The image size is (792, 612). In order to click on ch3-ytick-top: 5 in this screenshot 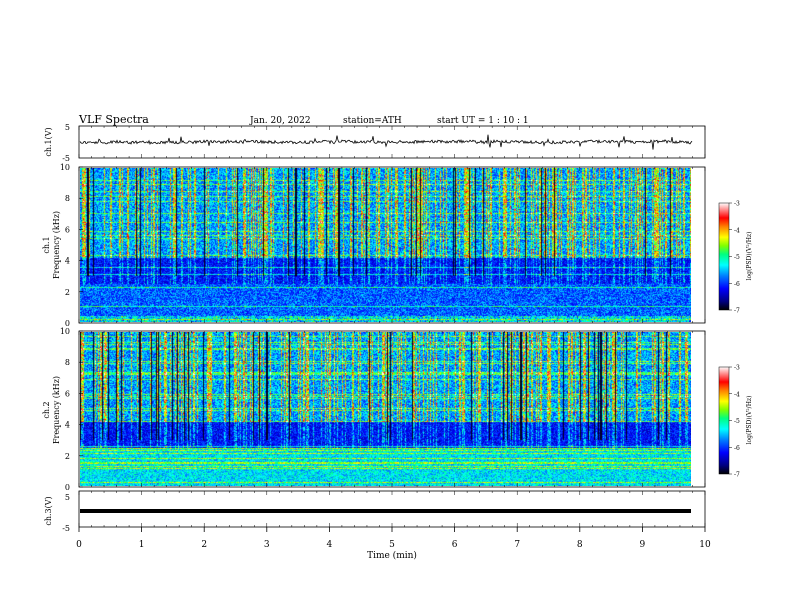, I will do `click(67, 497)`.